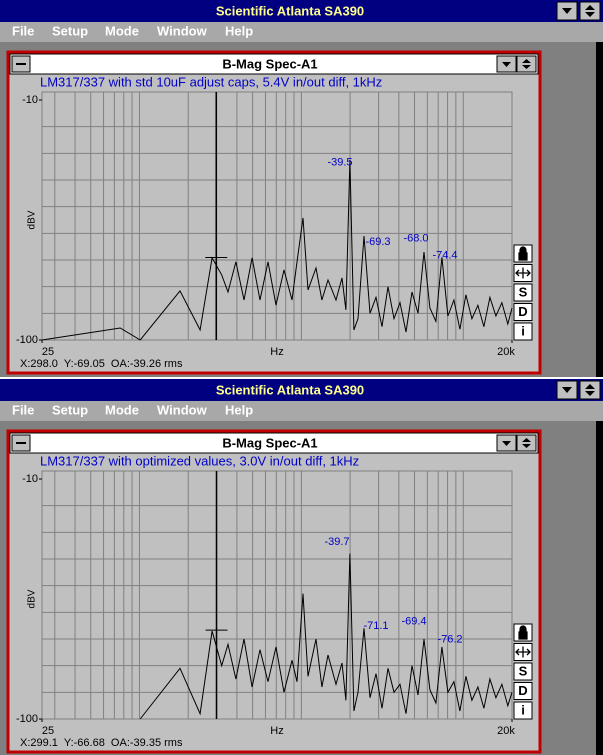 This screenshot has width=603, height=755. What do you see at coordinates (101, 364) in the screenshot?
I see `status-text: X:298.0 Y:-69.05 OA:-39.26 rms` at bounding box center [101, 364].